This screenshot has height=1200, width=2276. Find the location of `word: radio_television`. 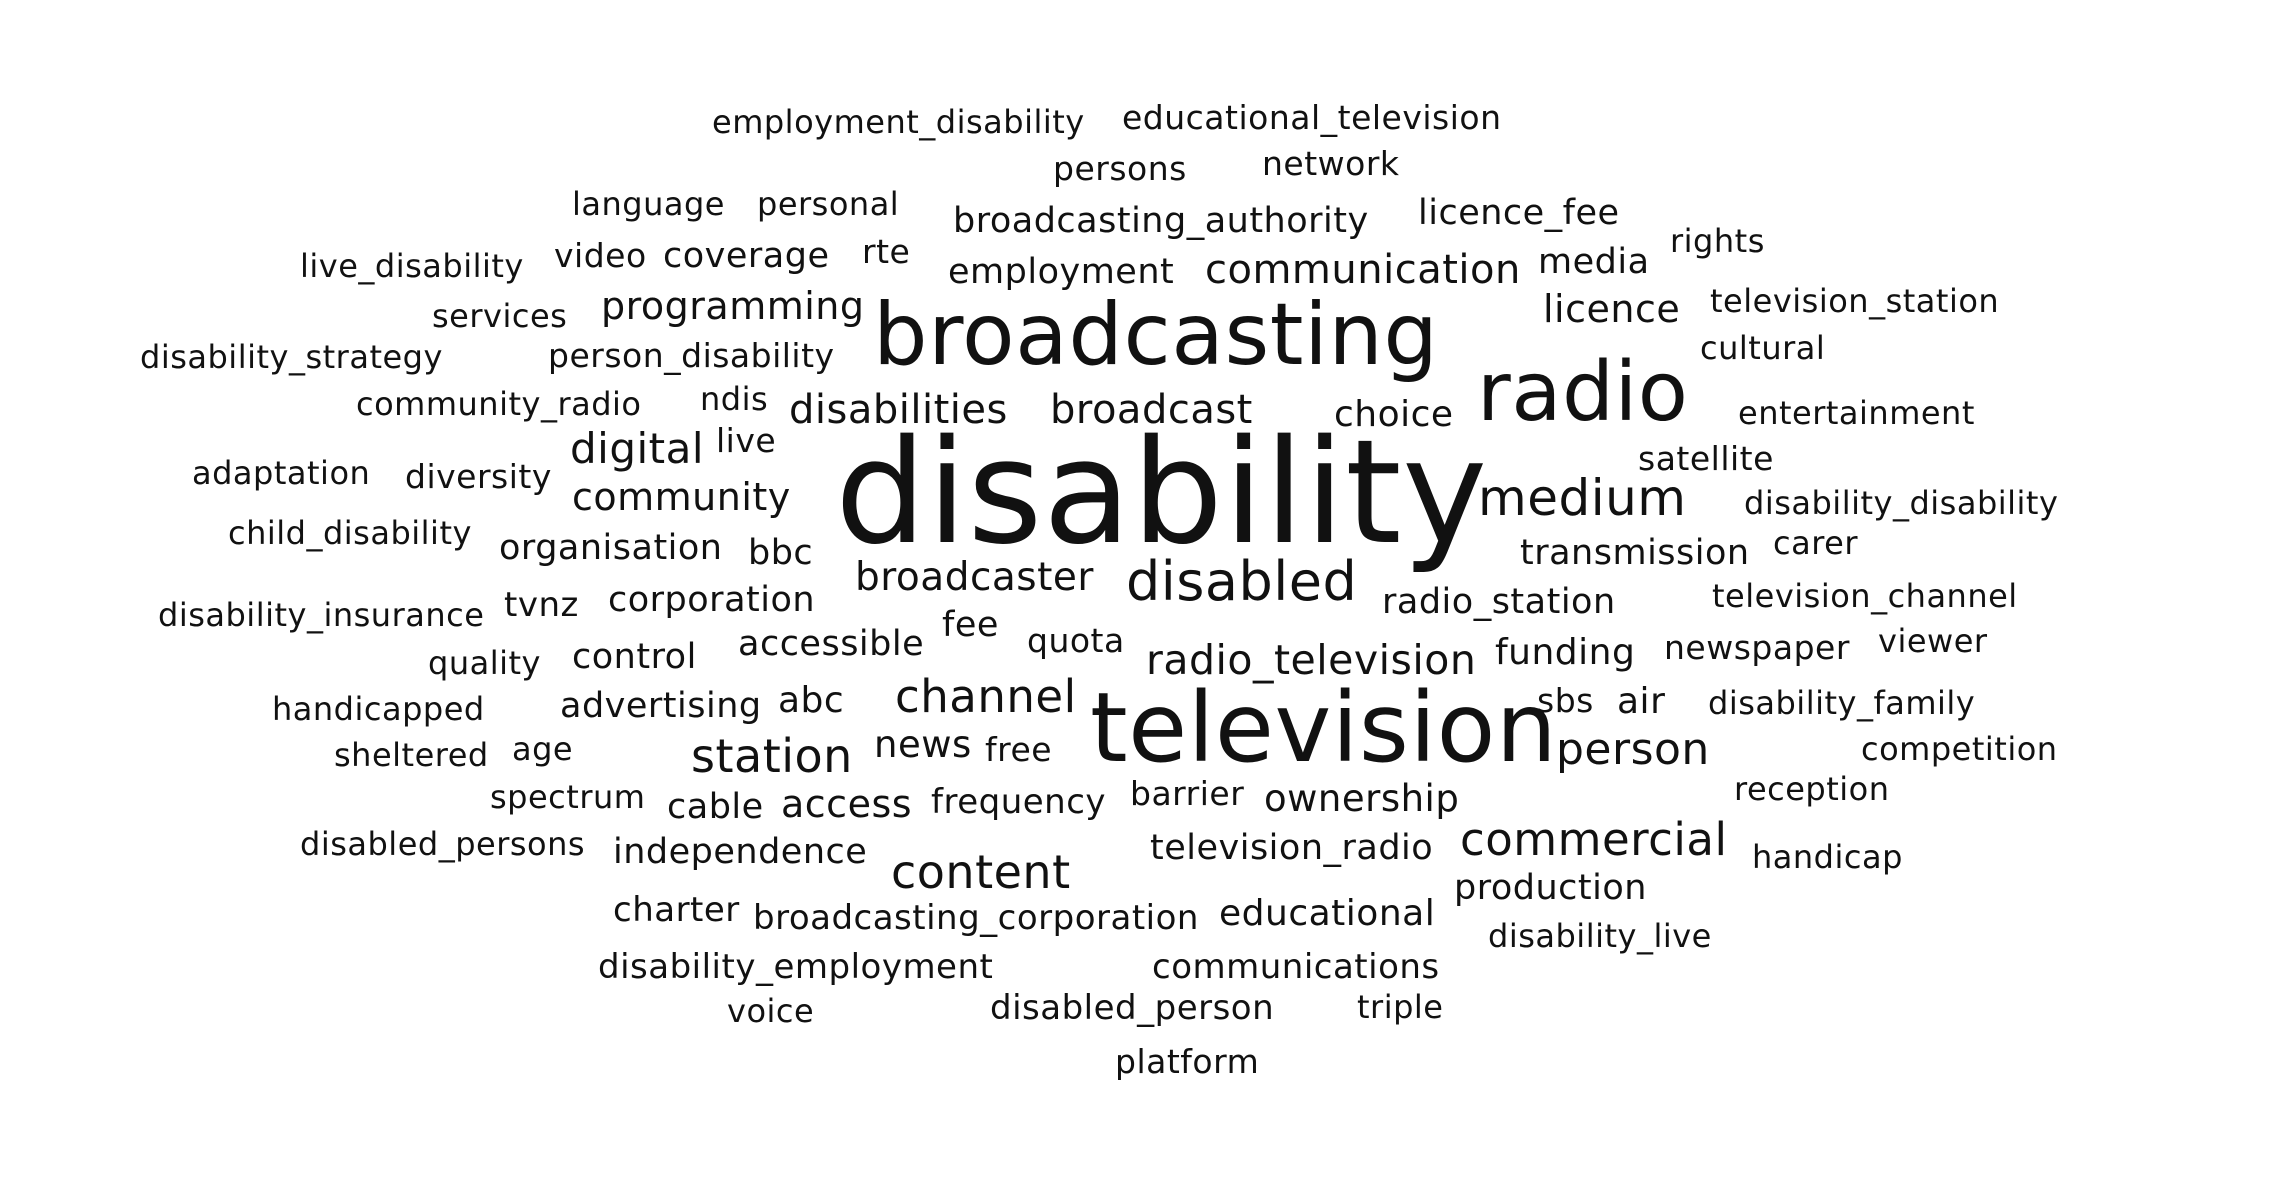

word: radio_television is located at coordinates (1311, 660).